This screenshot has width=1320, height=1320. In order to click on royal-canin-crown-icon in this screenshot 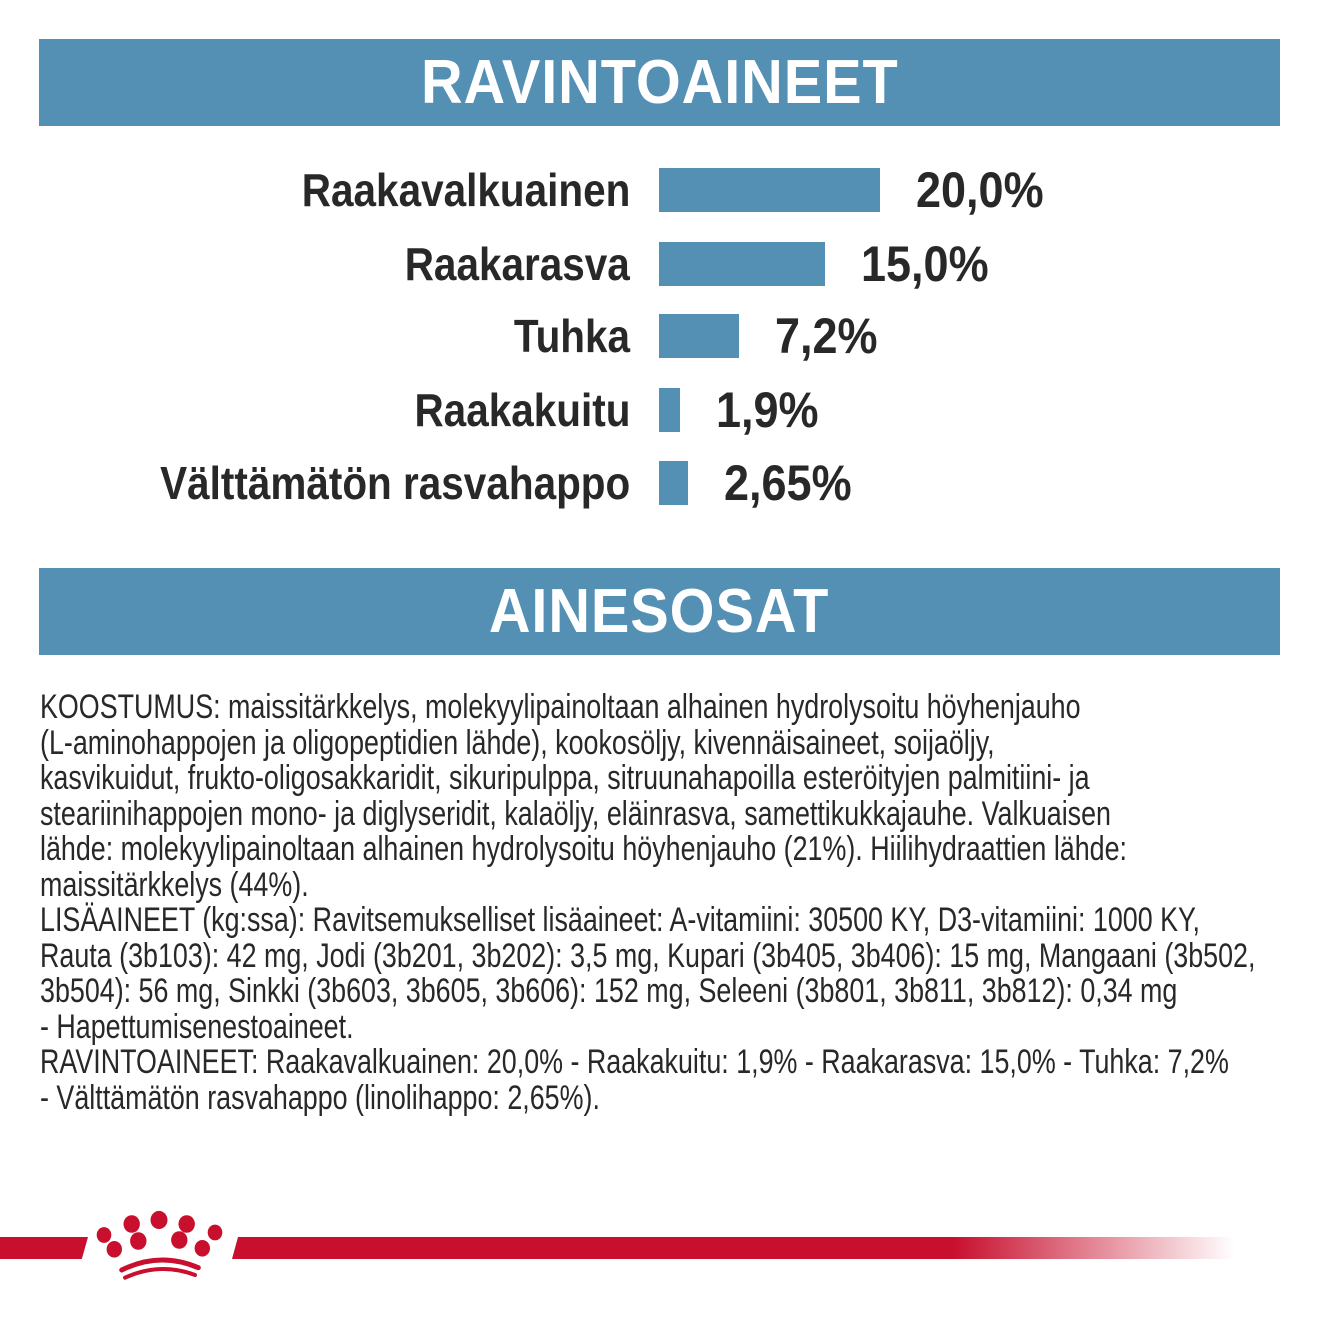, I will do `click(159, 1245)`.